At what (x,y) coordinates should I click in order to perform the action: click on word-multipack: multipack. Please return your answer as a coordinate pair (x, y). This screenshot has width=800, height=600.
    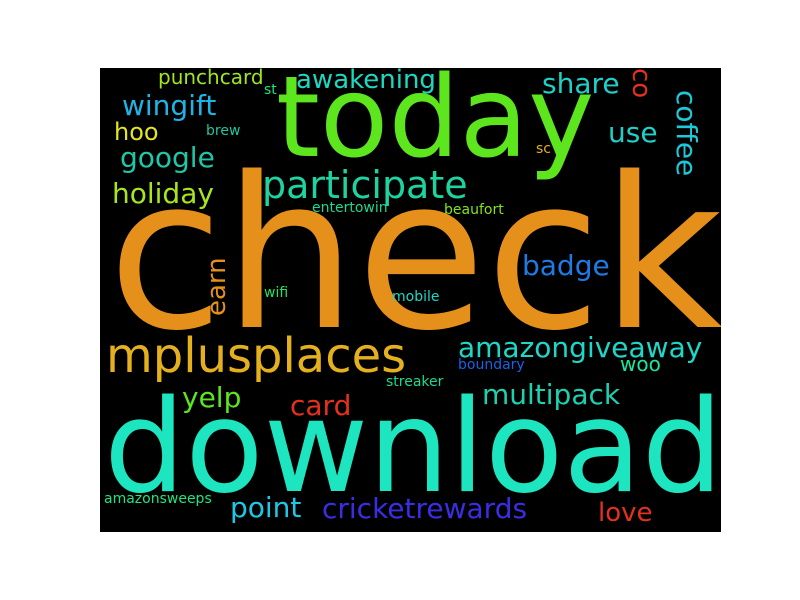
    Looking at the image, I should click on (551, 394).